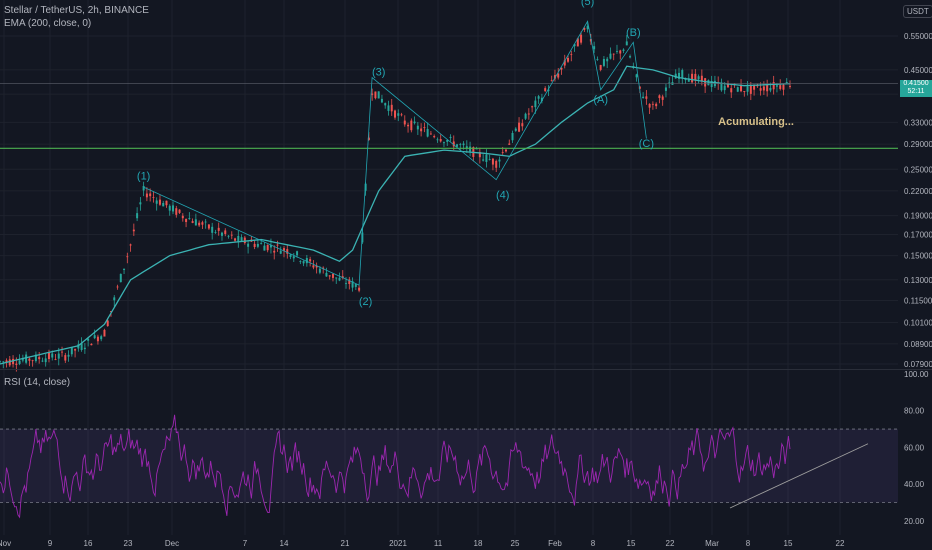 This screenshot has height=550, width=932. What do you see at coordinates (502, 196) in the screenshot?
I see `wave-label: (4)` at bounding box center [502, 196].